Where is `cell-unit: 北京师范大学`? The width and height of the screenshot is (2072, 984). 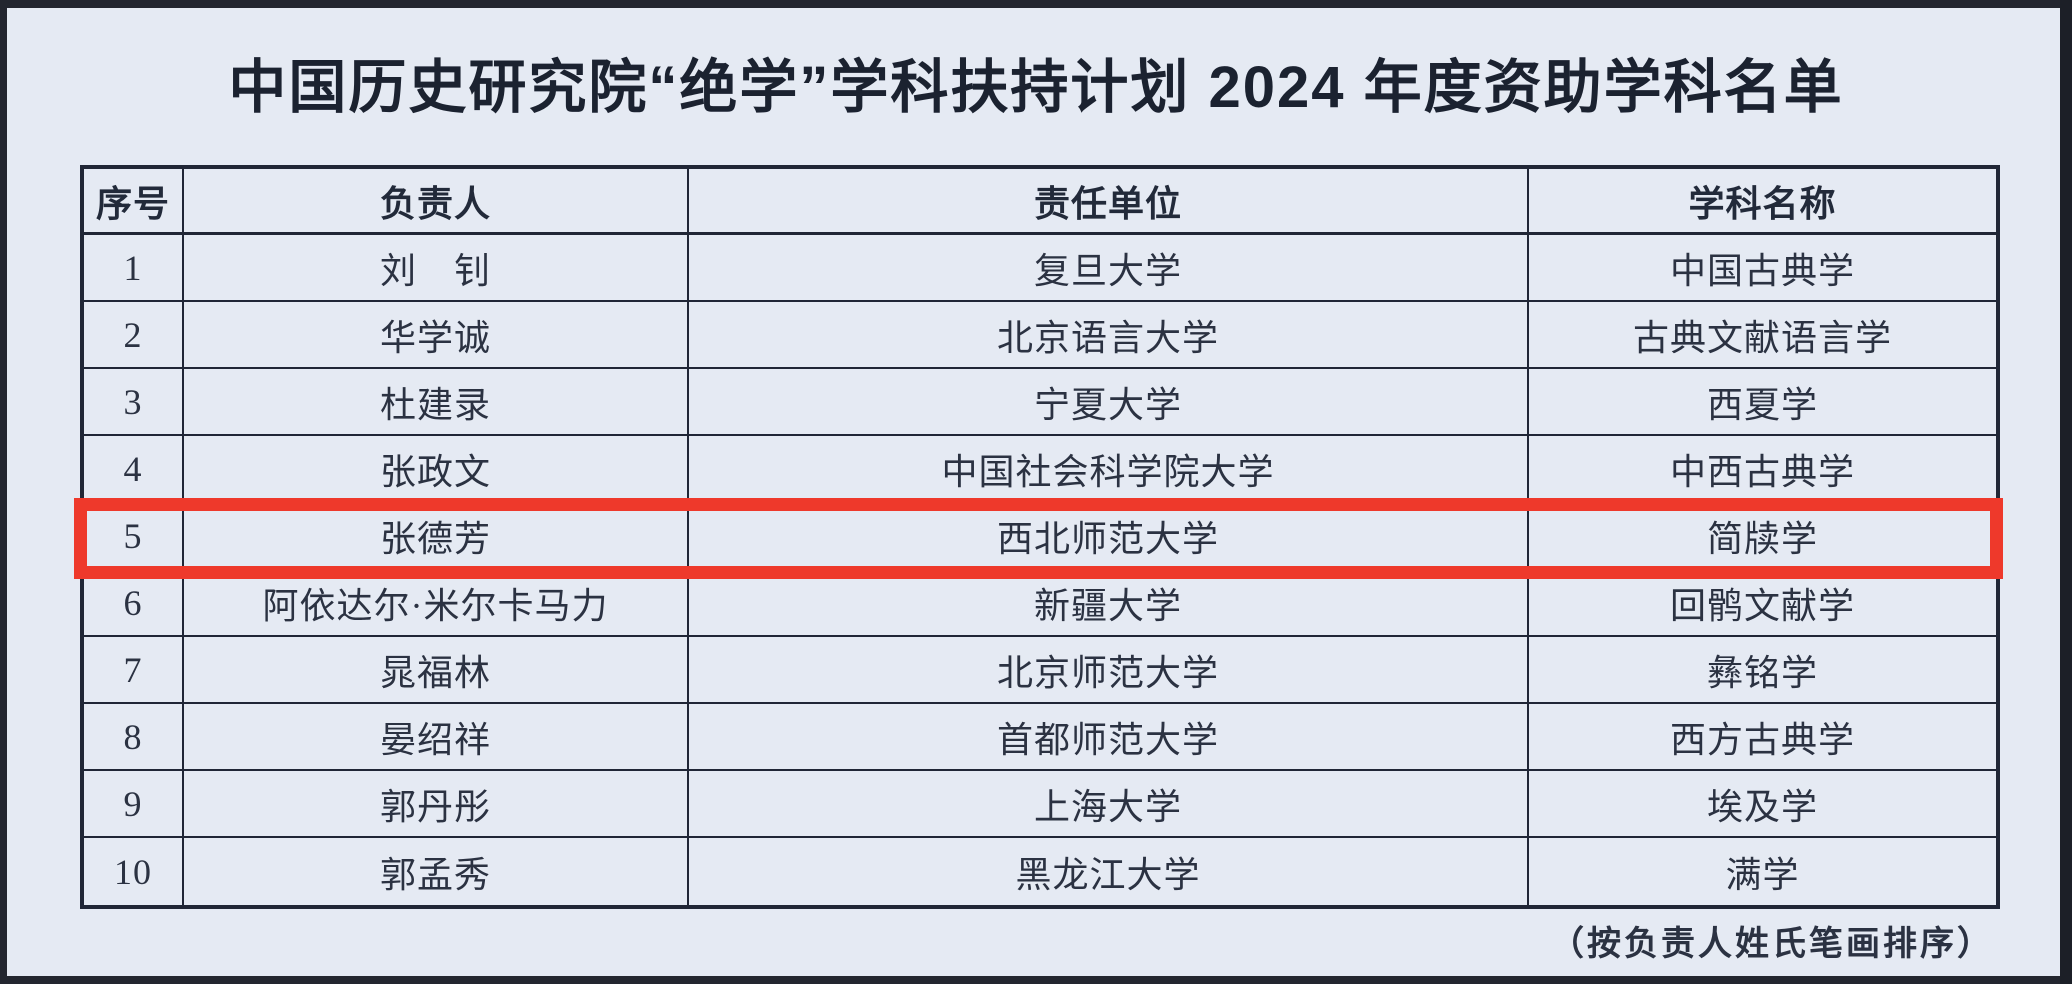
cell-unit: 北京师范大学 is located at coordinates (1109, 670).